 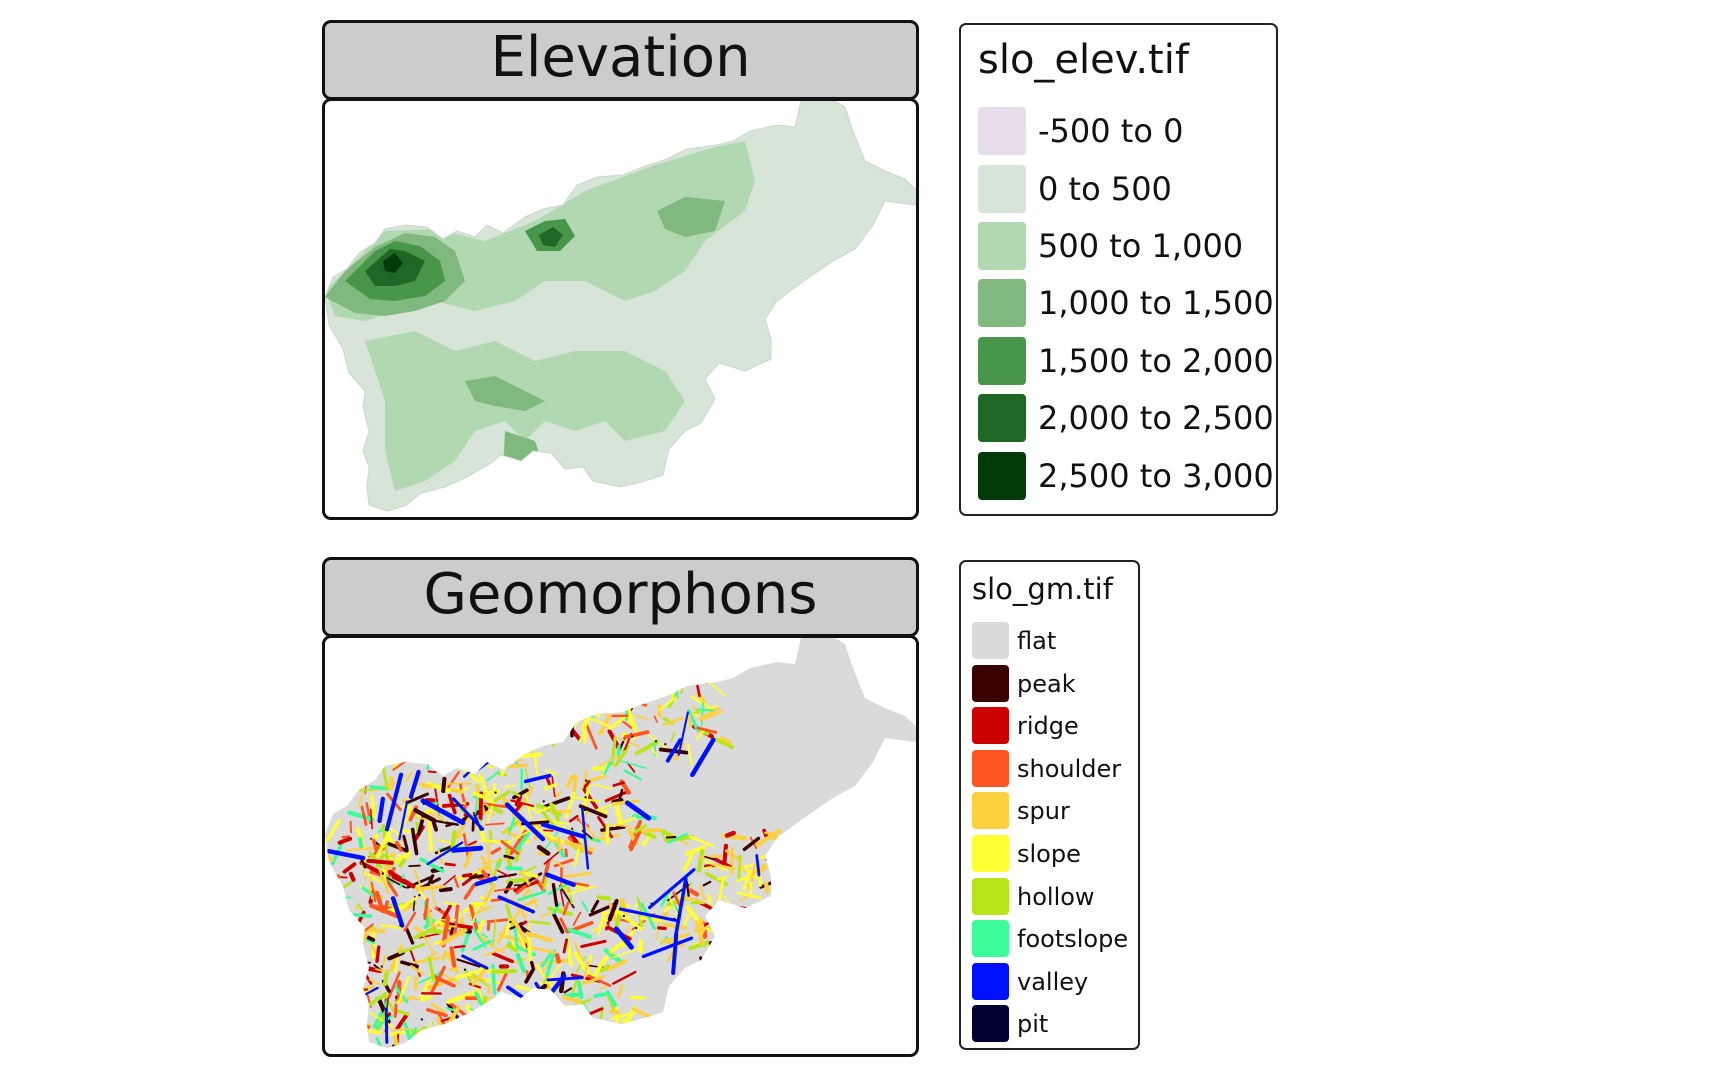 I want to click on geomorphons-title-text: Geomorphons, so click(x=620, y=594).